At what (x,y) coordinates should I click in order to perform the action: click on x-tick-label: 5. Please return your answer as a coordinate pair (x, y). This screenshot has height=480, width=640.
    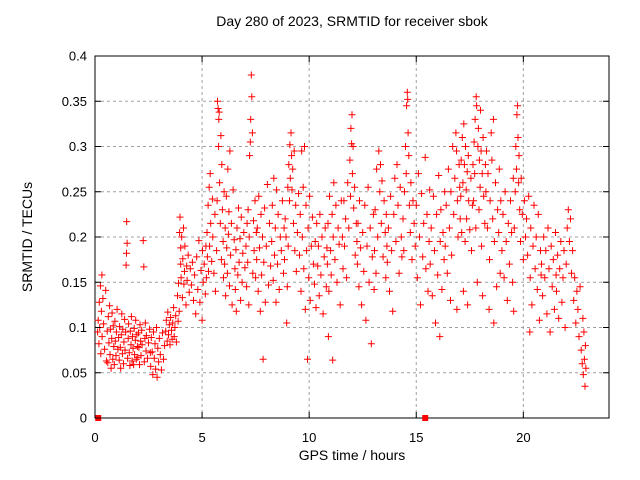
    Looking at the image, I should click on (201, 437).